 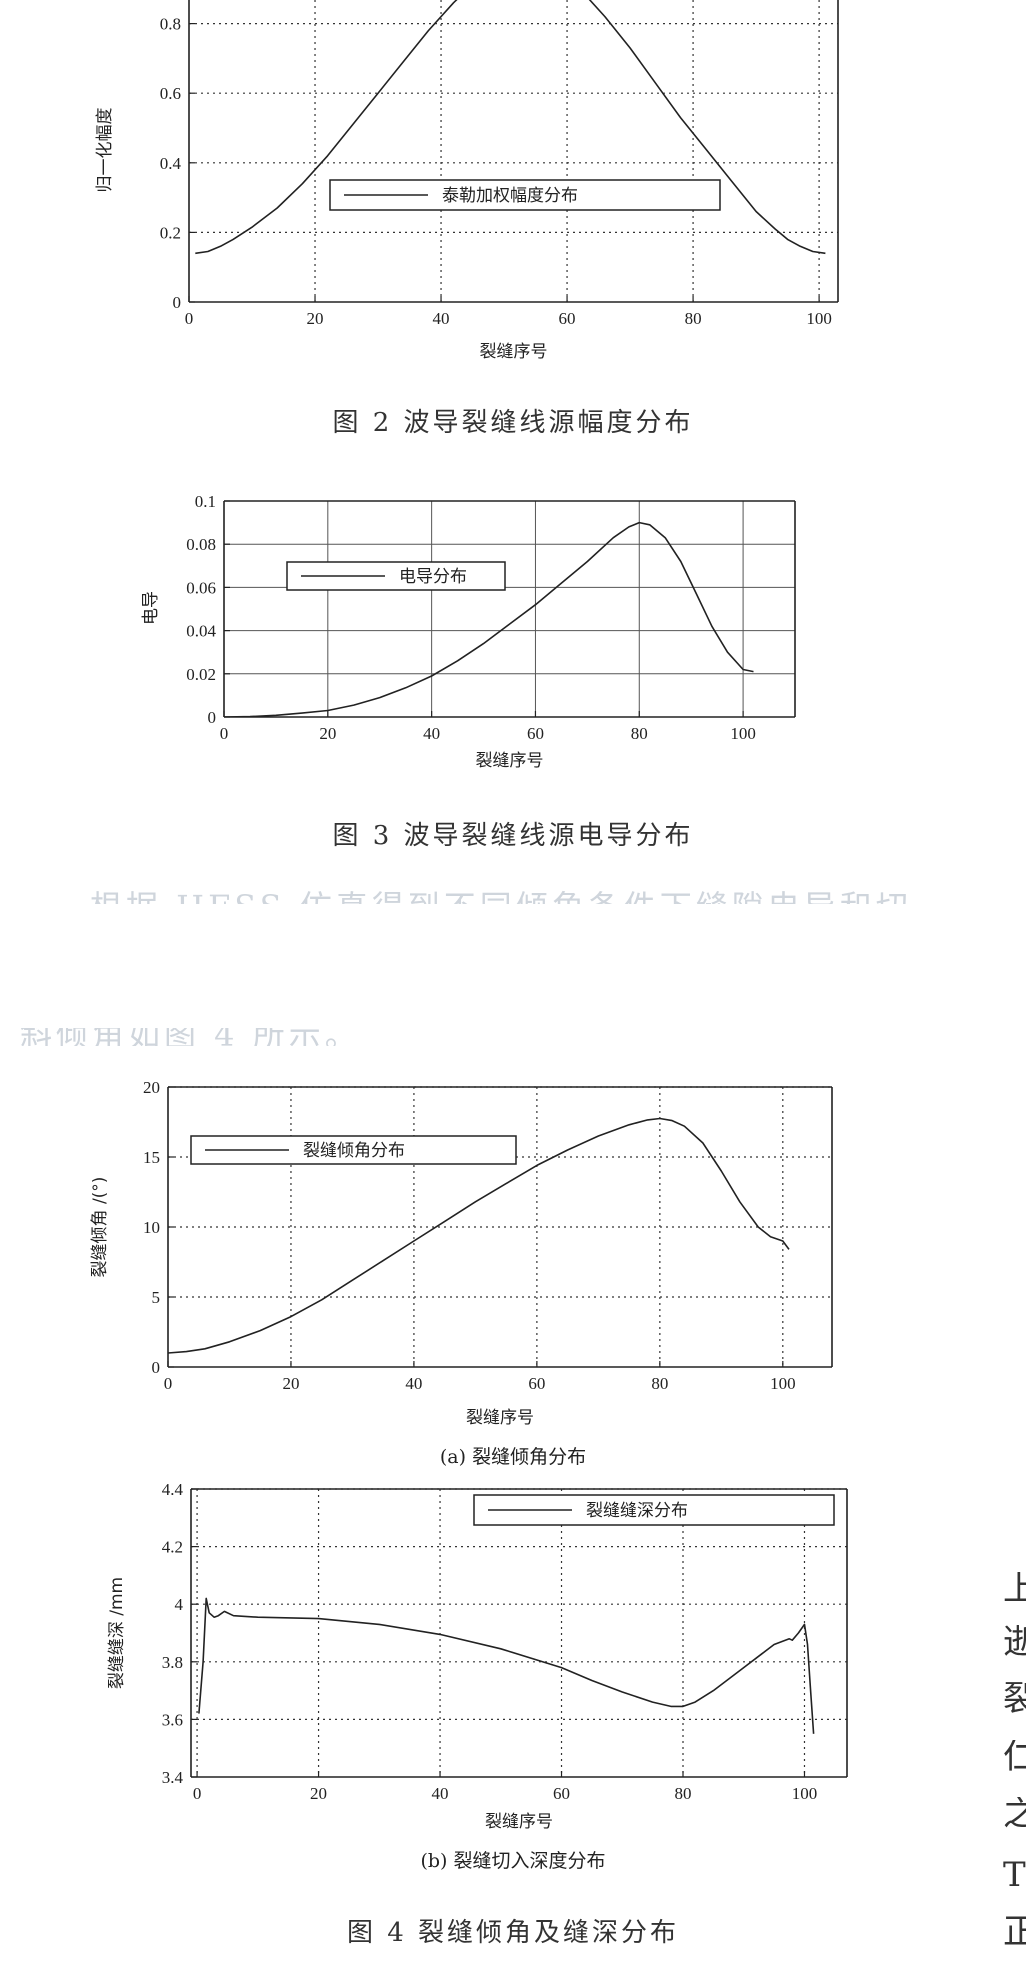 I want to click on y-tick-label-2: 10, so click(x=151, y=1227).